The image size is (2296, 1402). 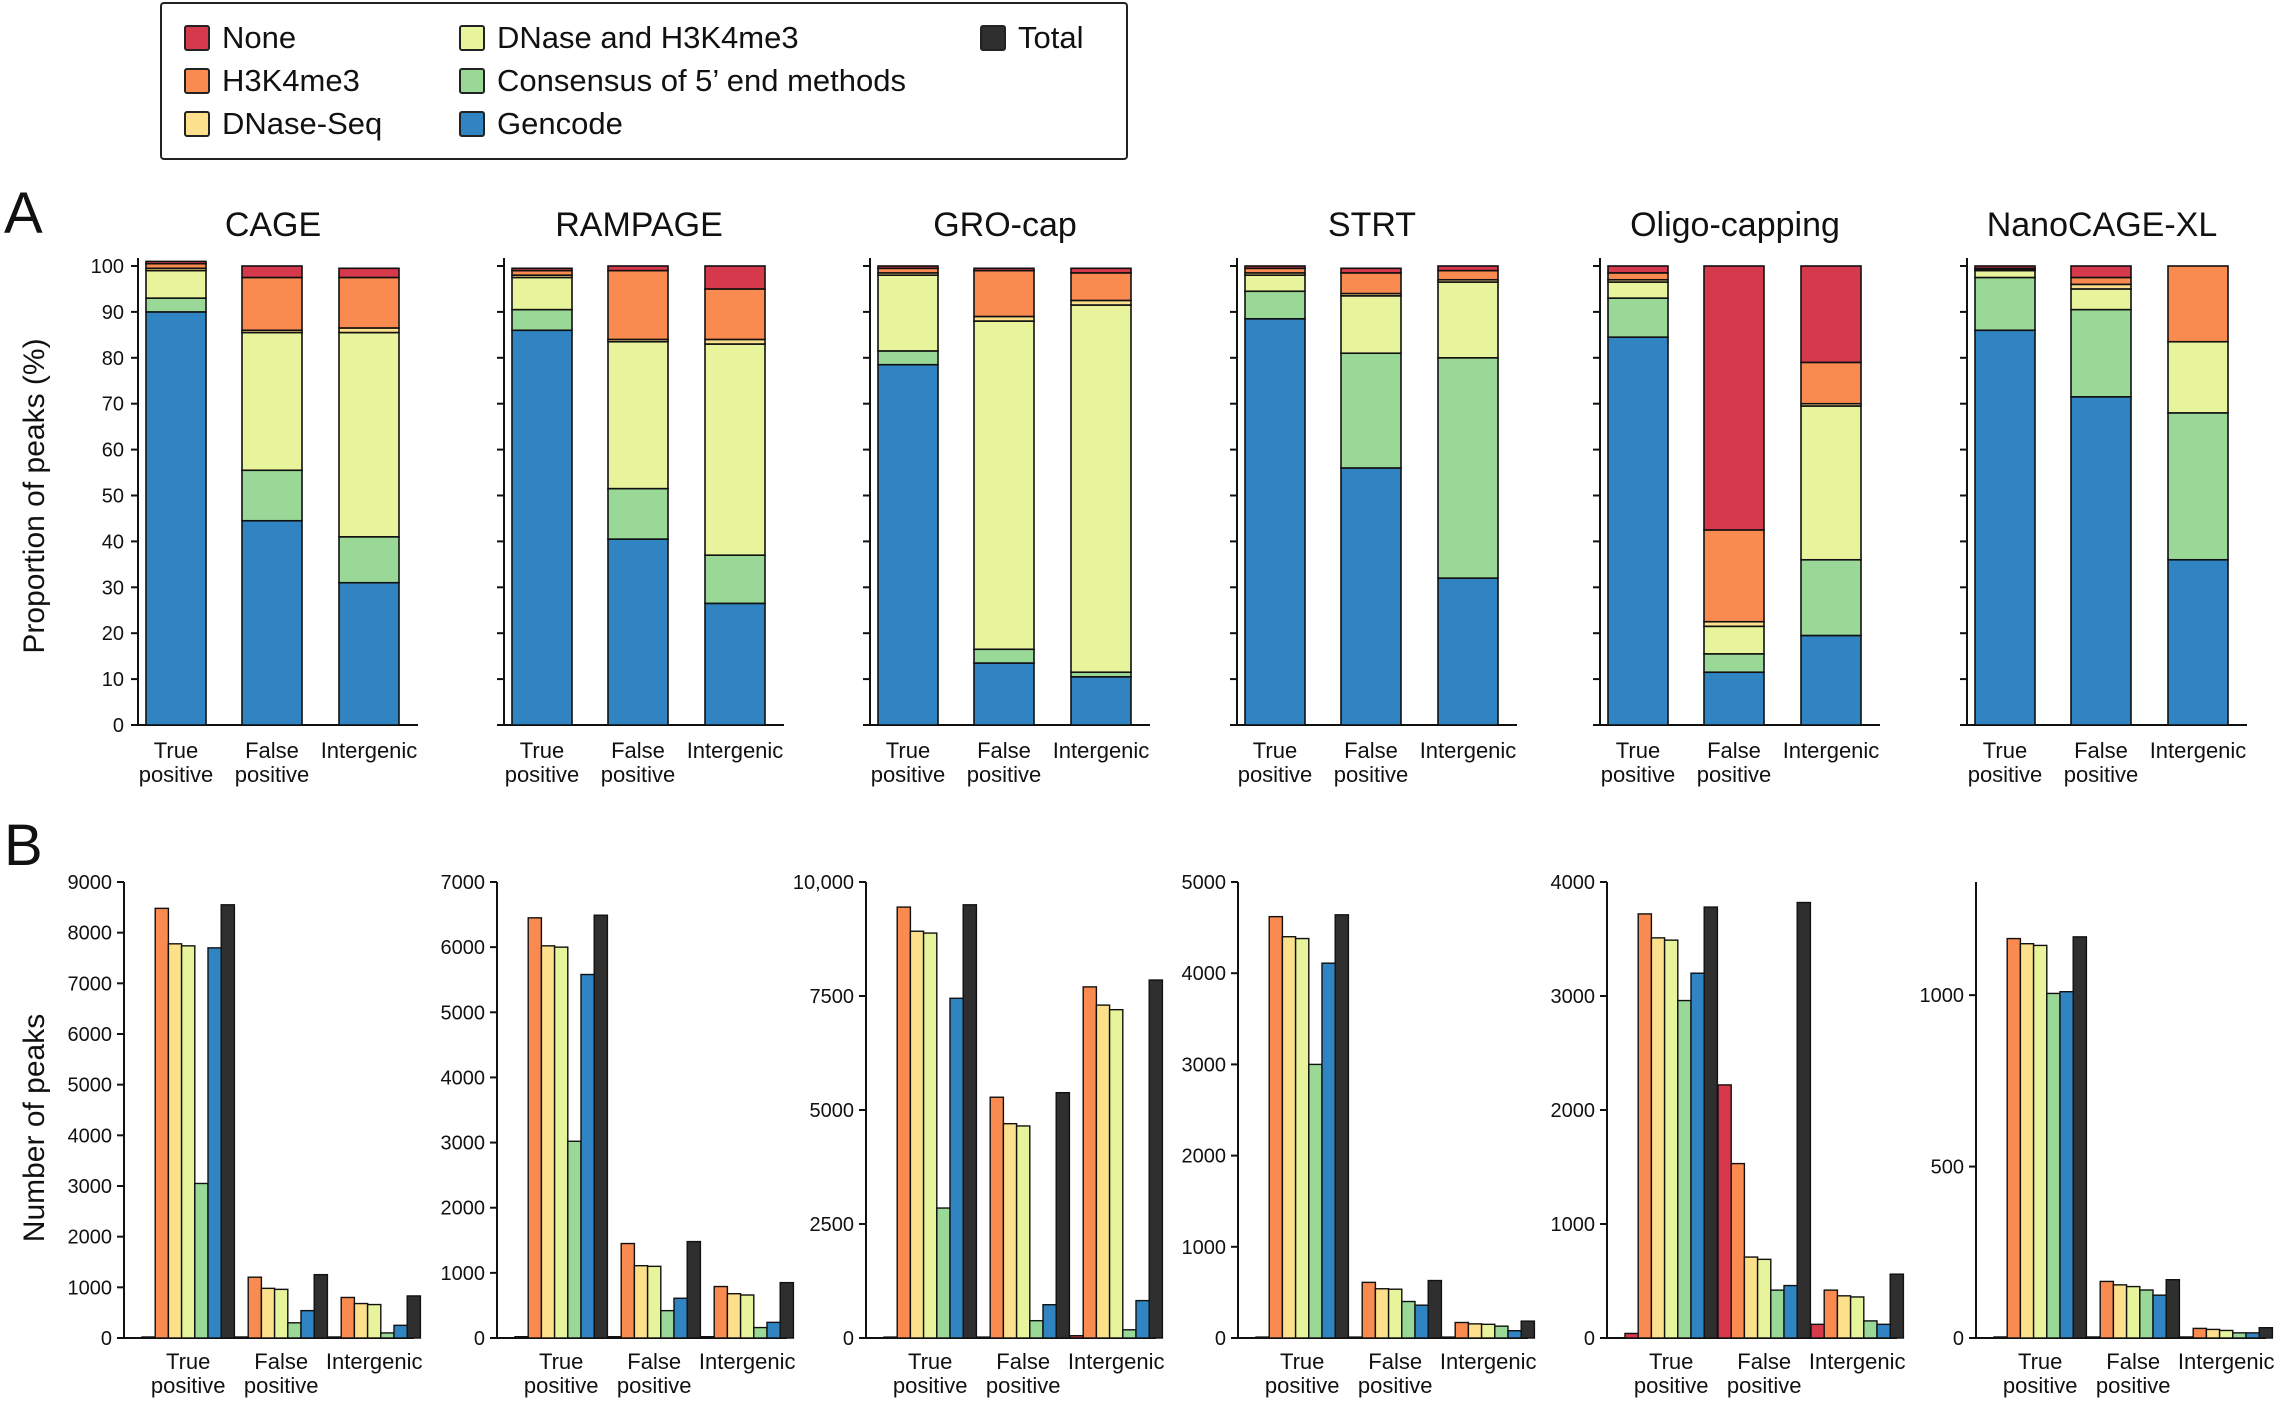 What do you see at coordinates (34, 495) in the screenshot?
I see `panel-a-y-axis-label: Proportion of peaks (%)` at bounding box center [34, 495].